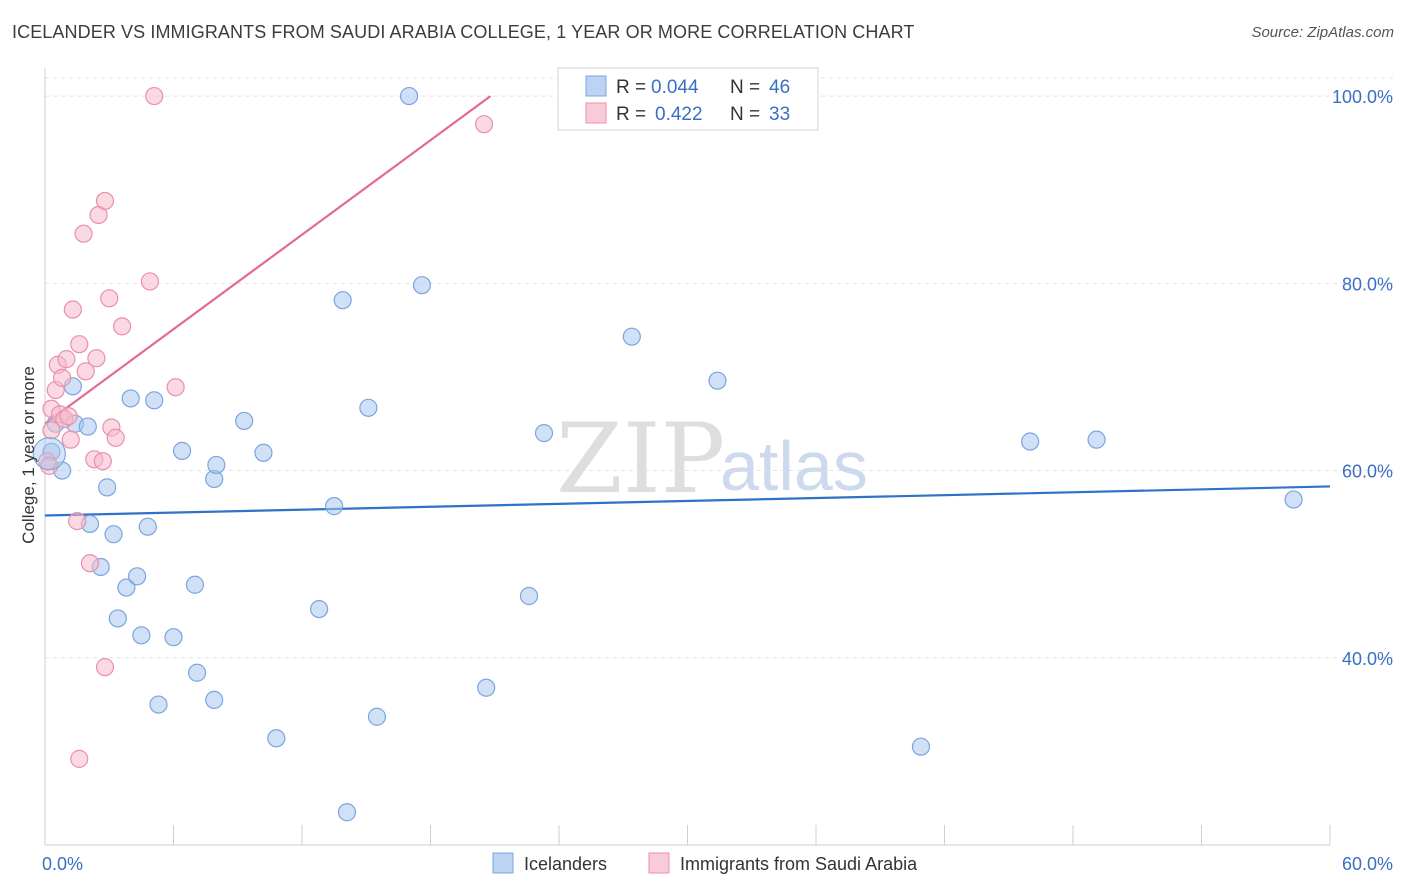 The height and width of the screenshot is (892, 1406). What do you see at coordinates (631, 87) in the screenshot?
I see `stats-r-label-1: R =` at bounding box center [631, 87].